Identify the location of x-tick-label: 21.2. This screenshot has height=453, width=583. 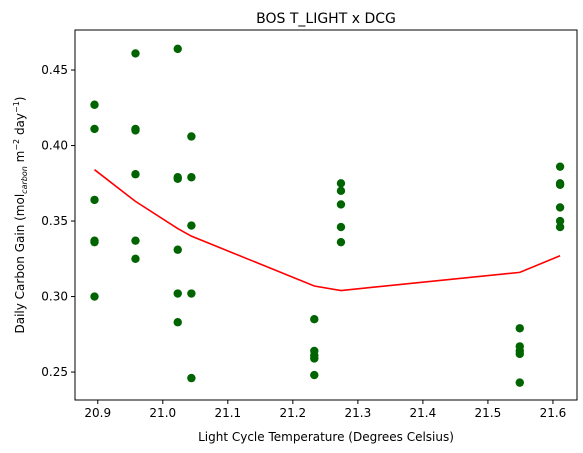
(292, 413).